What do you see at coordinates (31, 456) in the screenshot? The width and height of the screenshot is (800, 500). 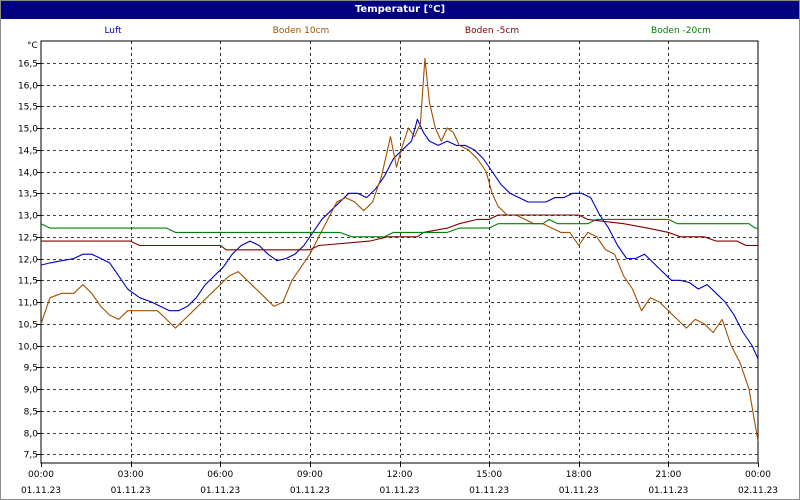 I see `y-tick-label: 7,5` at bounding box center [31, 456].